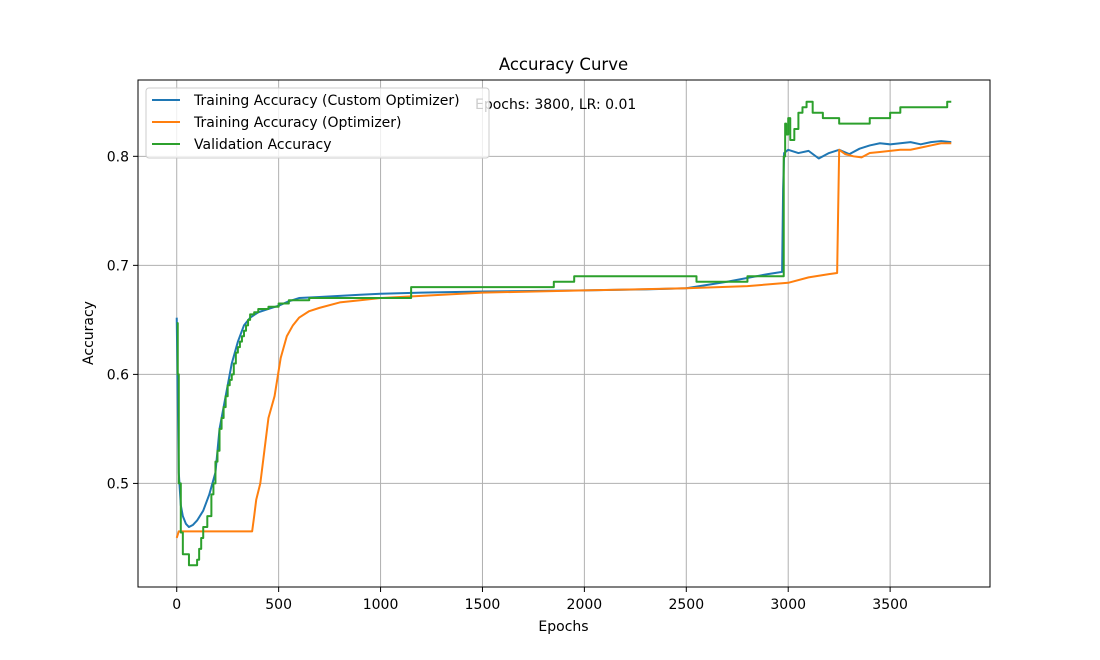  What do you see at coordinates (890, 605) in the screenshot?
I see `x-tick-label: 3500` at bounding box center [890, 605].